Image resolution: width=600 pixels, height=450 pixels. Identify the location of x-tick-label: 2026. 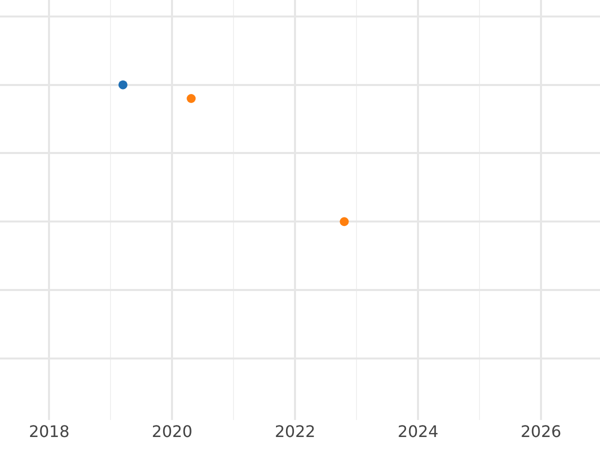
(541, 431).